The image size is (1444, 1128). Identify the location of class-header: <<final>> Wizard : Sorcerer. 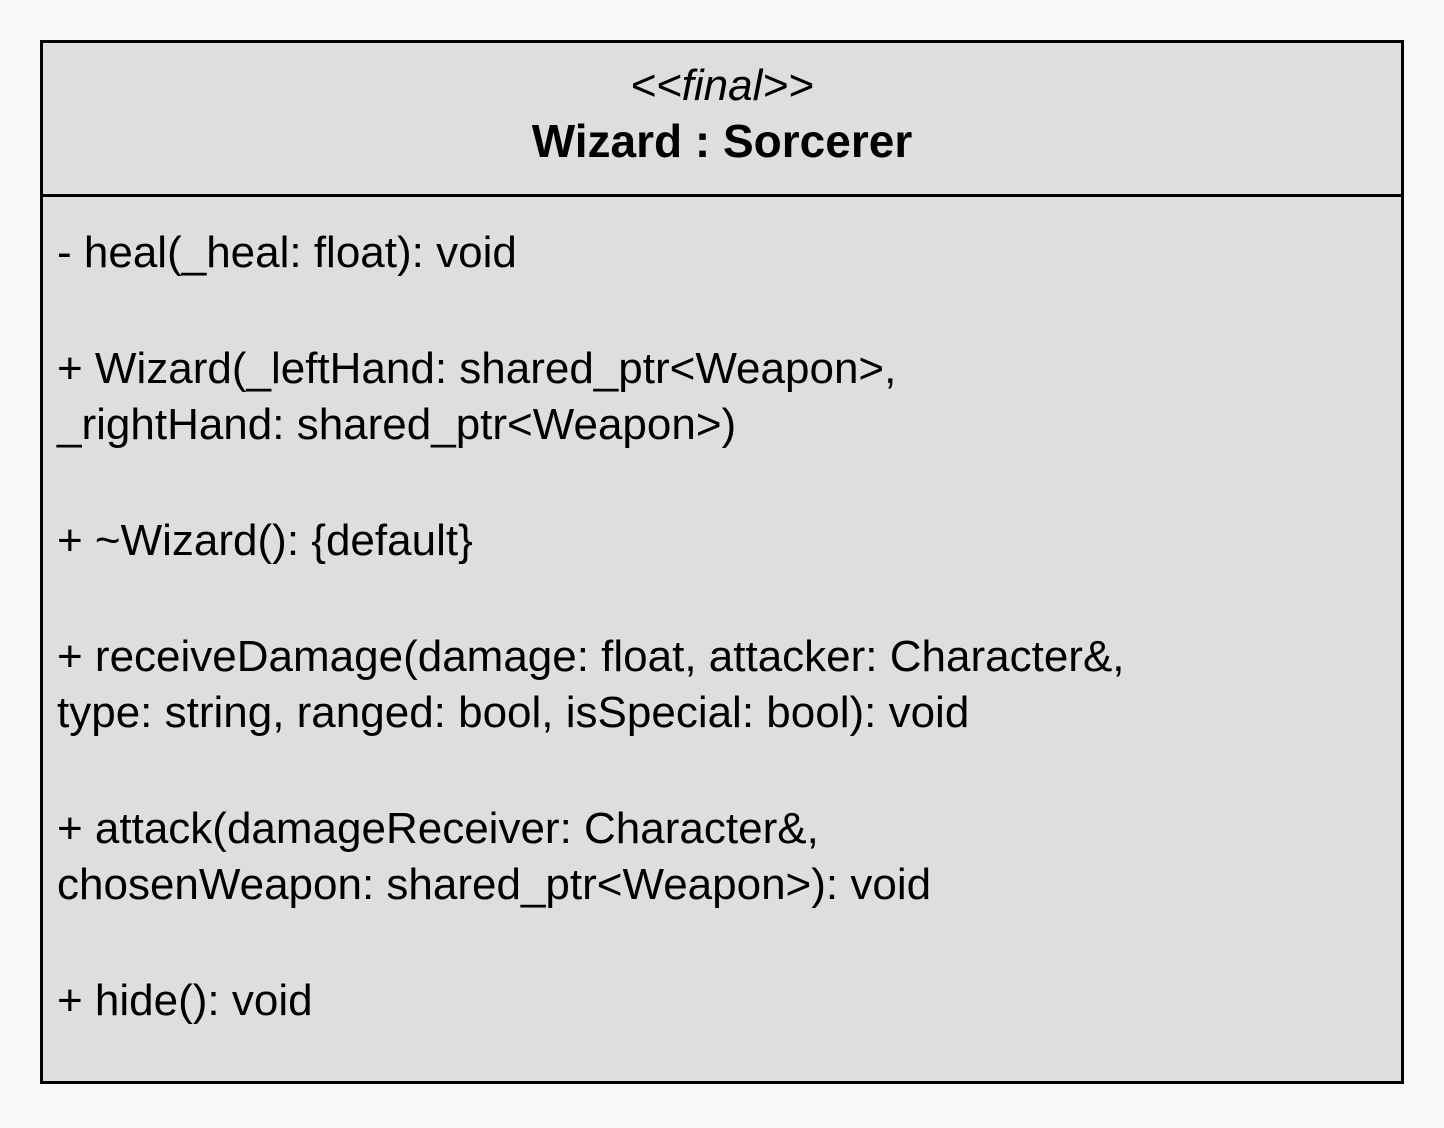
(722, 120).